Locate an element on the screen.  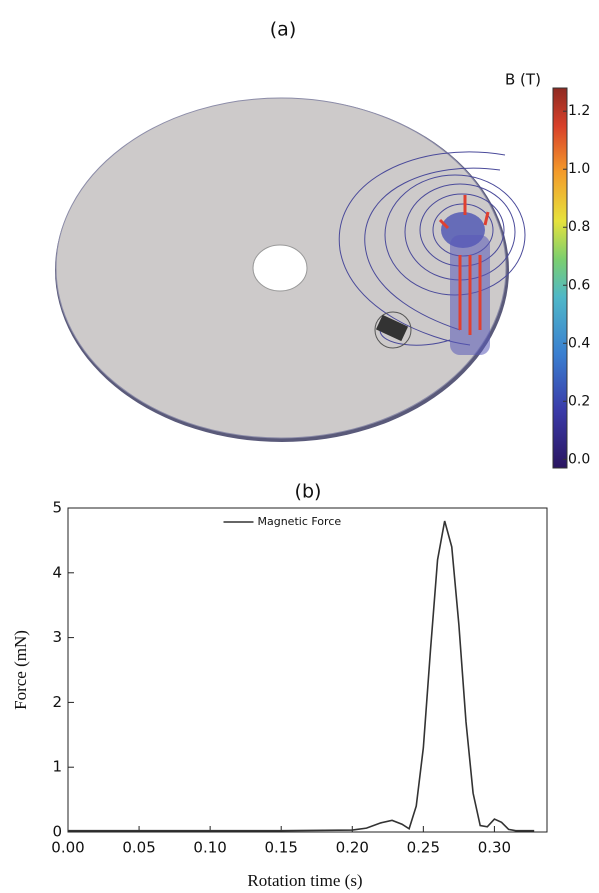
y-tick-label: 0 is located at coordinates (57, 832).